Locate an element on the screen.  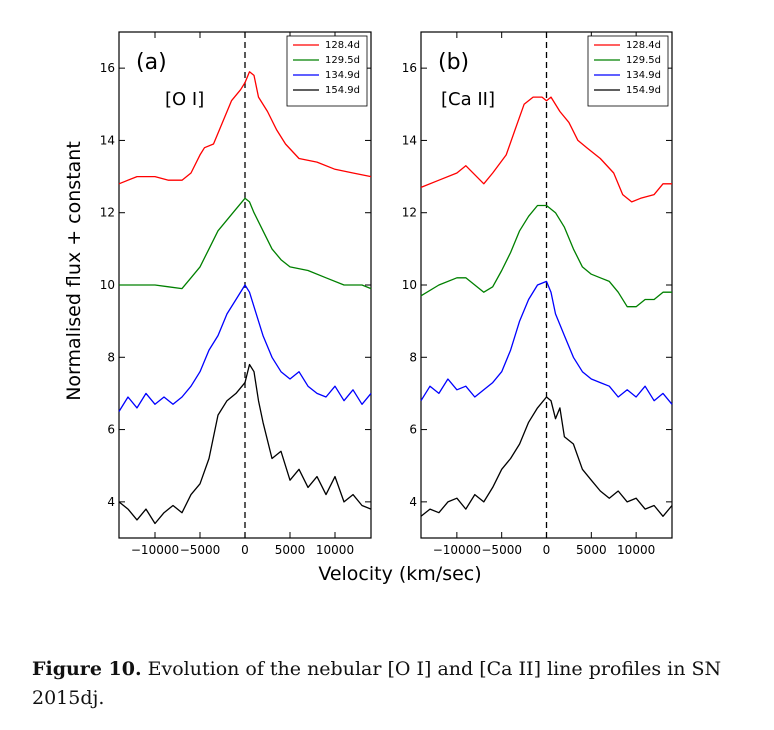
caption-label: Figure 10. is located at coordinates (87, 669).